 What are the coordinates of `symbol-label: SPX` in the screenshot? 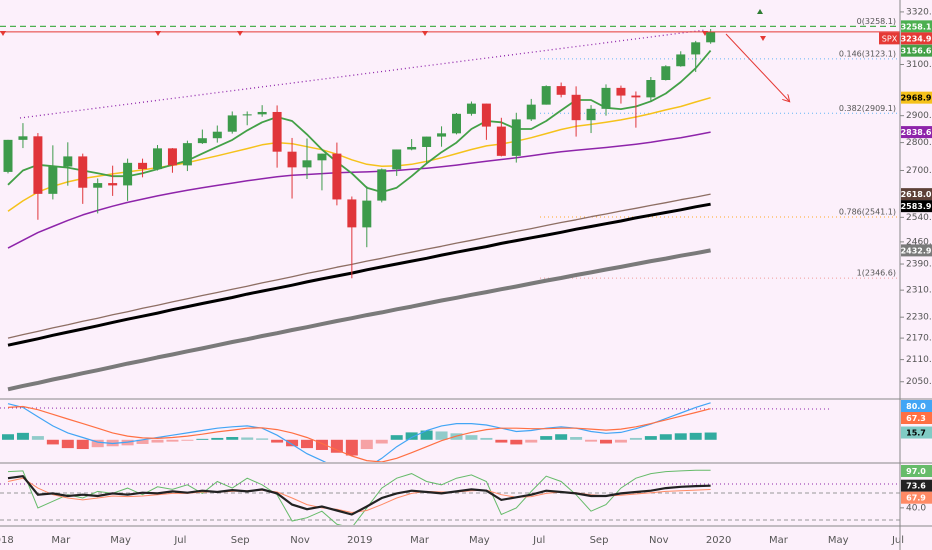 It's located at (890, 38).